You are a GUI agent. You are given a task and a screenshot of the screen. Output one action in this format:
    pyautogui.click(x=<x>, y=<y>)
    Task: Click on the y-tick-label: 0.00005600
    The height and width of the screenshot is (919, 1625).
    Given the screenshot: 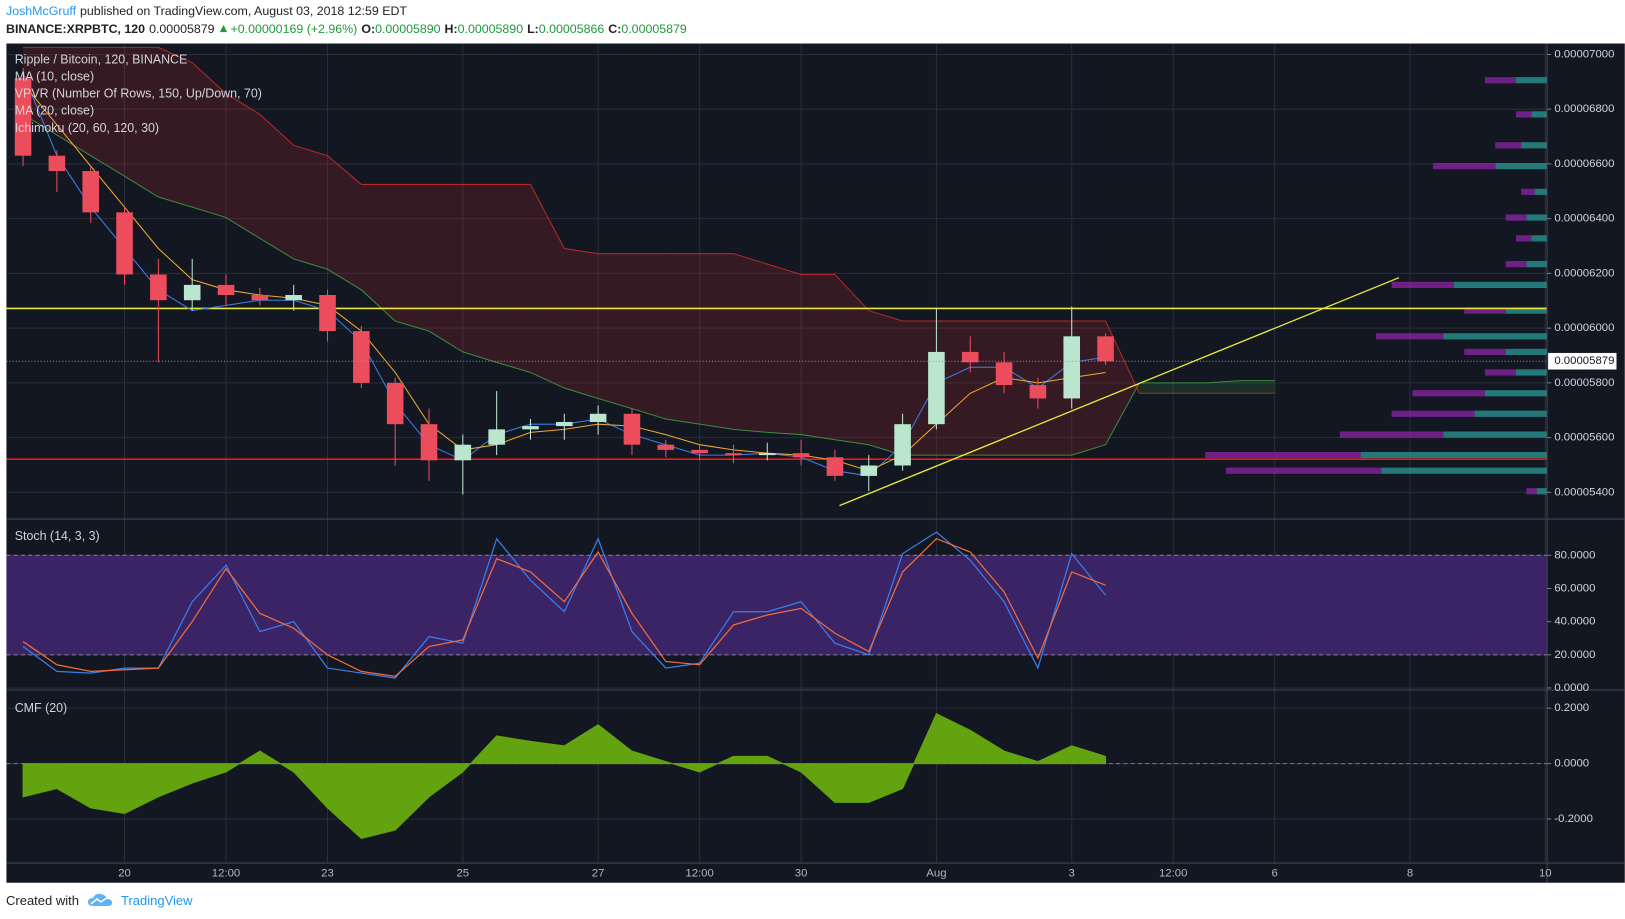 What is the action you would take?
    pyautogui.click(x=1584, y=438)
    